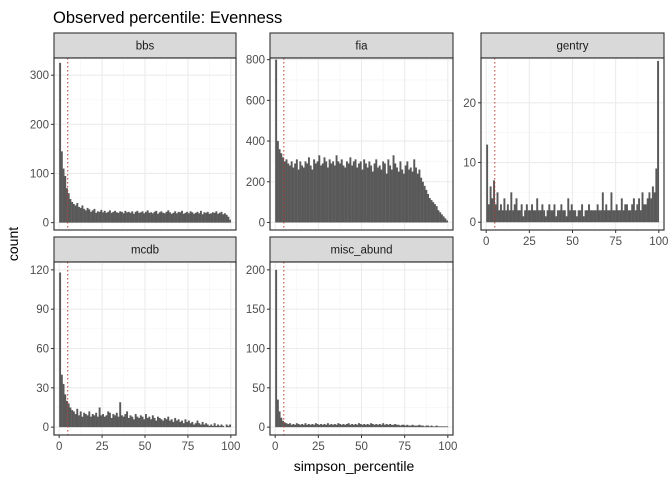 The height and width of the screenshot is (480, 672). Describe the element at coordinates (361, 144) in the screenshot. I see `panel-border` at that location.